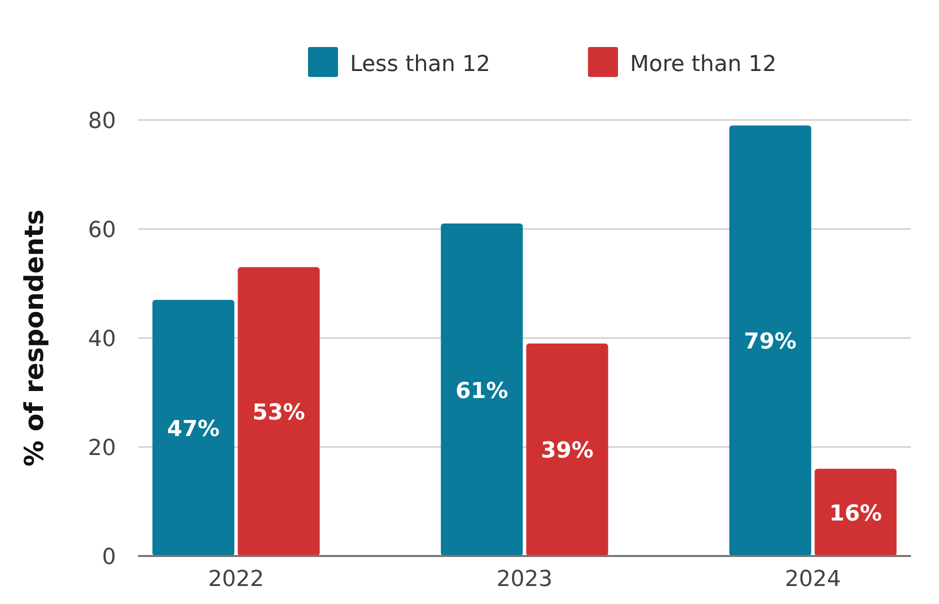 This screenshot has height=604, width=939. Describe the element at coordinates (420, 64) in the screenshot. I see `legend-label: Less than 12` at that location.